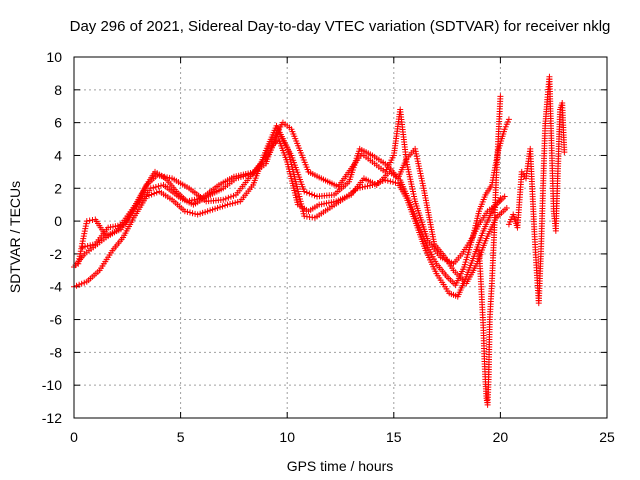  I want to click on y-tick-label: 6, so click(58, 123).